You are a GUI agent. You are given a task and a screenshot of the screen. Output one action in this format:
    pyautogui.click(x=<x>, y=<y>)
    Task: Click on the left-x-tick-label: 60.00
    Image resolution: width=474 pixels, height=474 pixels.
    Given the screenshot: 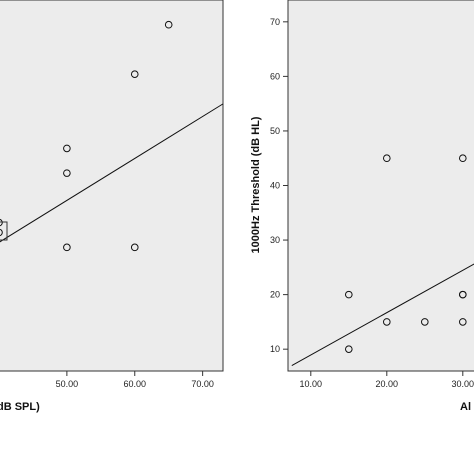 What is the action you would take?
    pyautogui.click(x=134, y=384)
    